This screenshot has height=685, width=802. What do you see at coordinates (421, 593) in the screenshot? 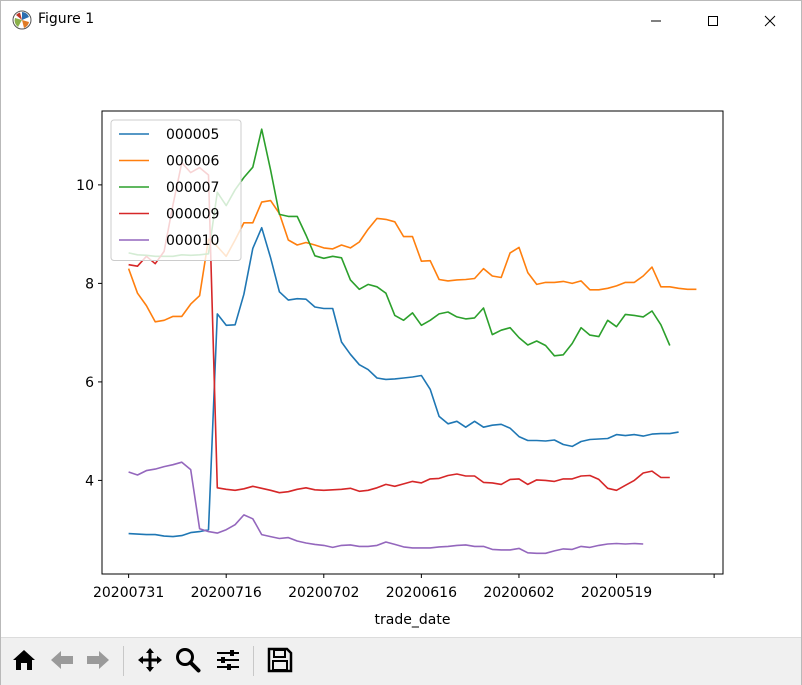
I see `x-tick-label: 20200616` at bounding box center [421, 593].